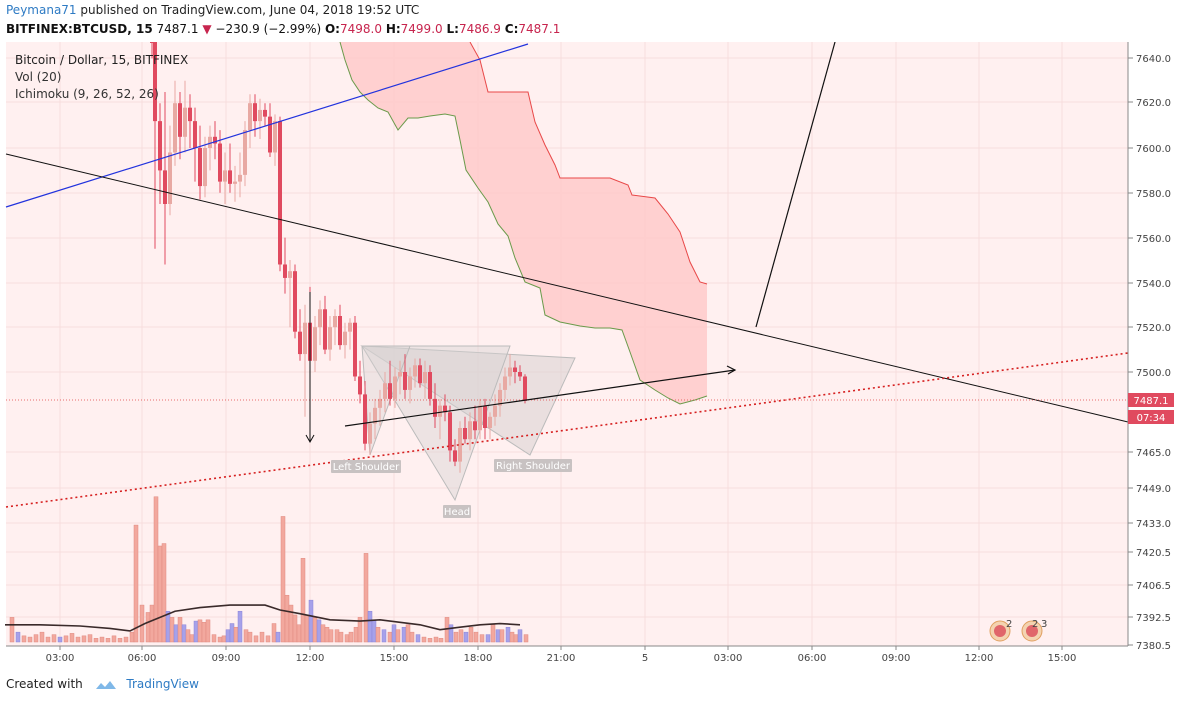  What do you see at coordinates (1153, 328) in the screenshot?
I see `y-tick-label: 7520.0` at bounding box center [1153, 328].